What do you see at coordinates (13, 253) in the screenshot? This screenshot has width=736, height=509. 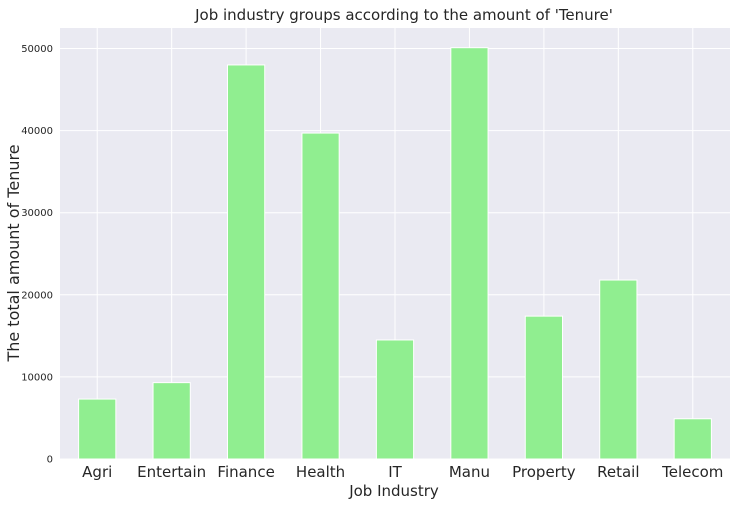 I see `y-axis-label: The total amount of Tenure` at bounding box center [13, 253].